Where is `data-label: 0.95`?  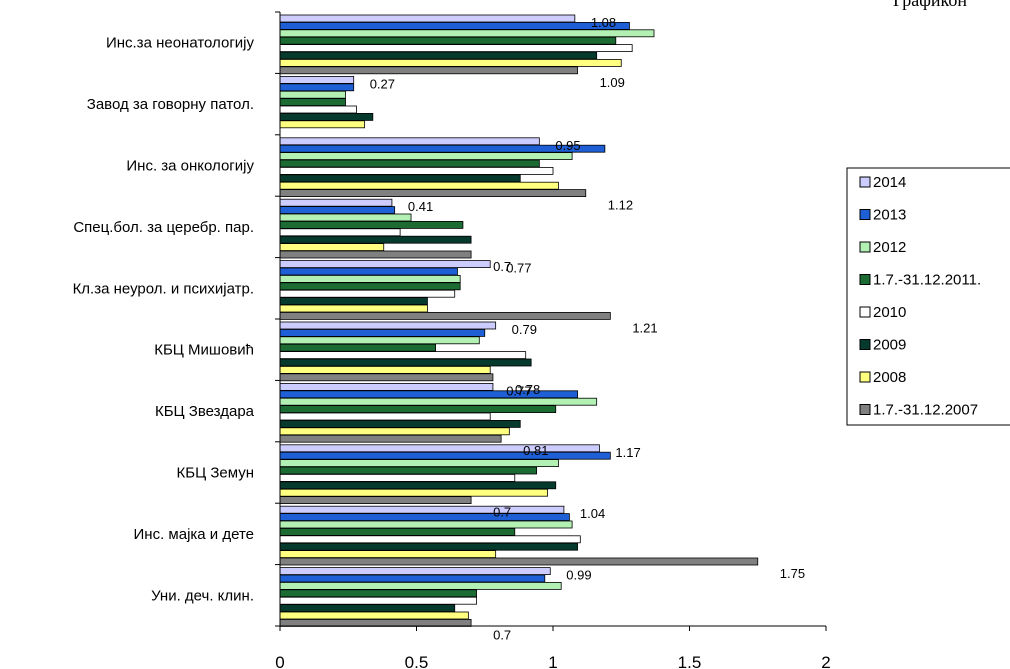
data-label: 0.95 is located at coordinates (567, 145).